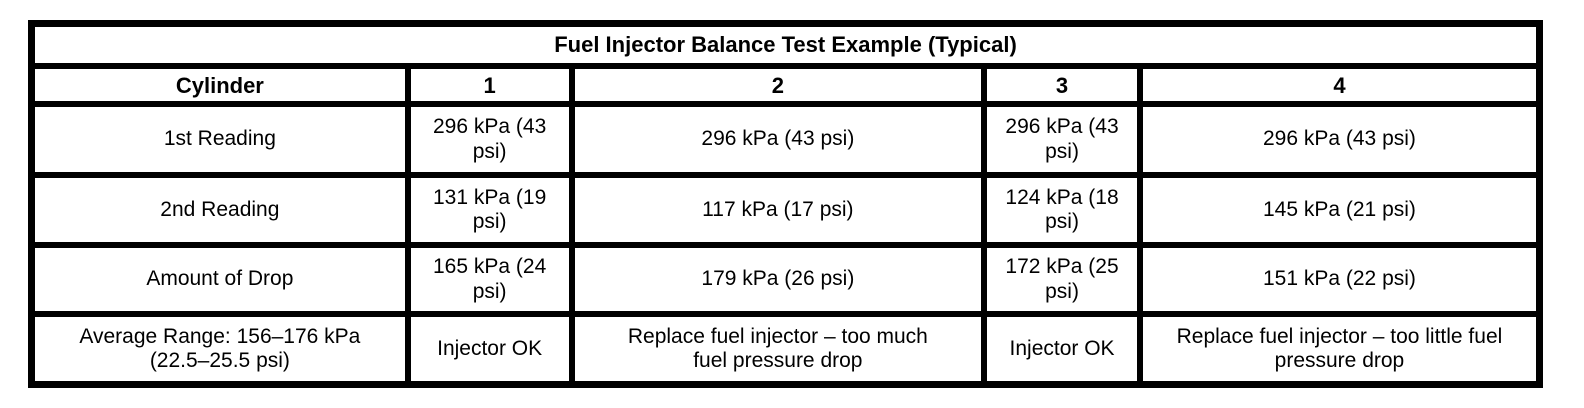 The width and height of the screenshot is (1584, 408). What do you see at coordinates (1339, 139) in the screenshot?
I see `cell-first-reading-cyl4: 296 kPa (43 psi)` at bounding box center [1339, 139].